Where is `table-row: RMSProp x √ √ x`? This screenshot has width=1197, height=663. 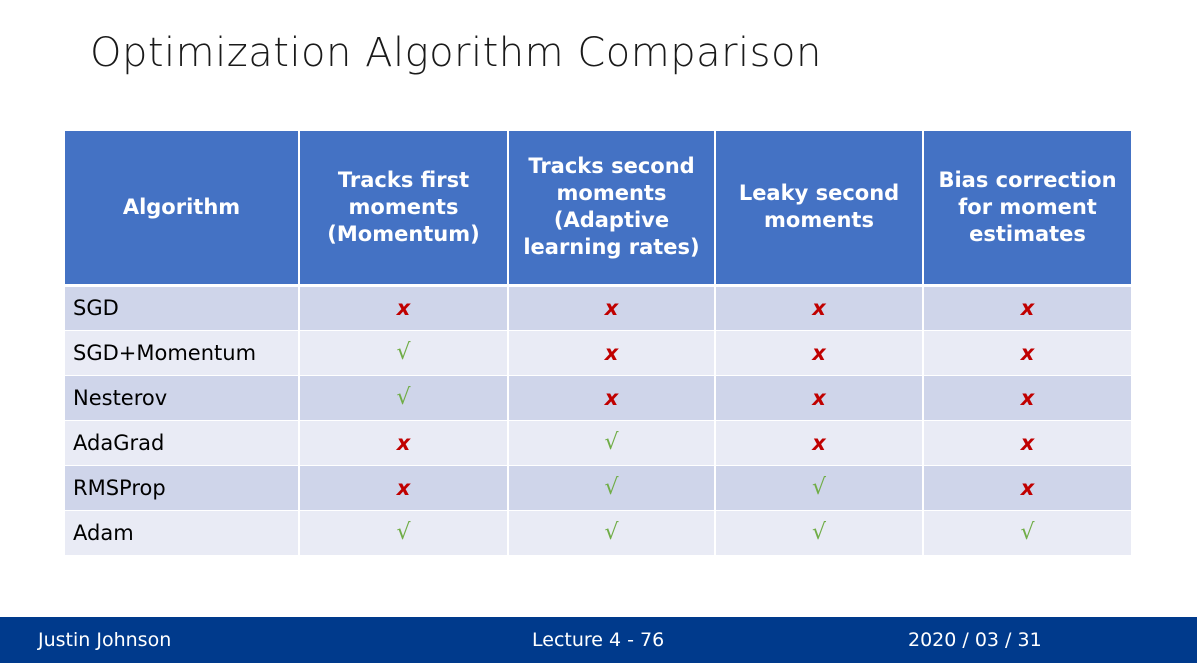
table-row: RMSProp x √ √ x is located at coordinates (598, 487).